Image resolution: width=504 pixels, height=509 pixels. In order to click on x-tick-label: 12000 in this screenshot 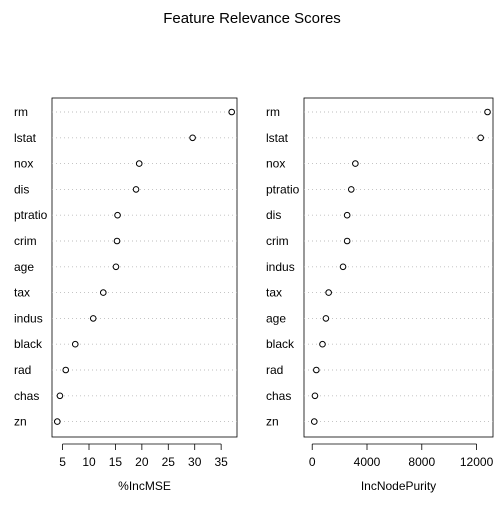, I will do `click(477, 462)`.